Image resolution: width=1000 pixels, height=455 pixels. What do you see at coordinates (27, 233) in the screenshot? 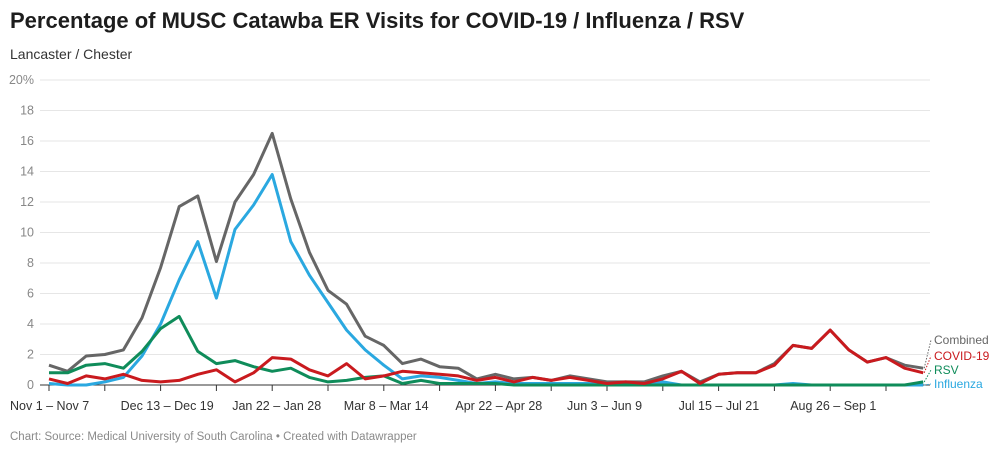
I see `y-tick-label: 10` at bounding box center [27, 233].